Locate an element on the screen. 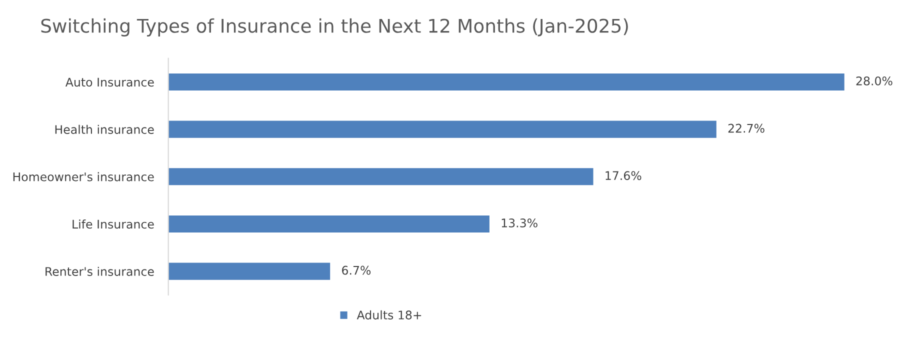 This screenshot has width=910, height=343. y-tick-label: Life Insurance is located at coordinates (113, 224).